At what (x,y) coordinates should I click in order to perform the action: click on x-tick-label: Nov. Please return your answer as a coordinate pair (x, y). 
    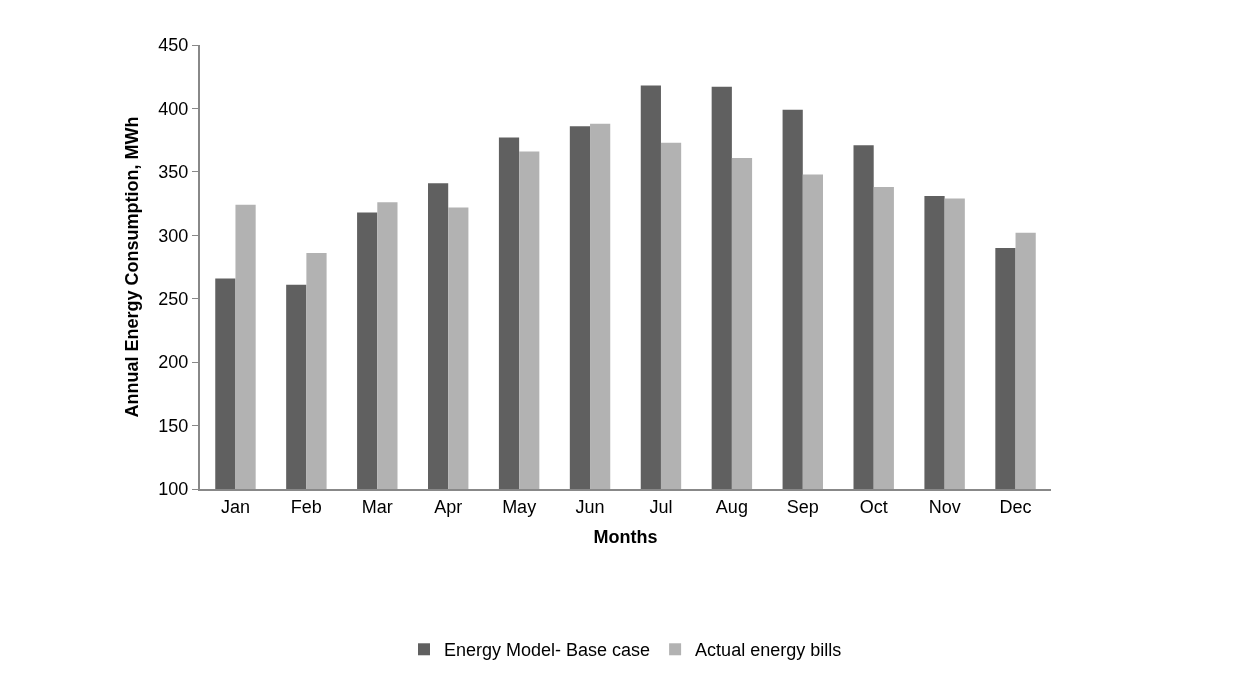
    Looking at the image, I should click on (944, 506).